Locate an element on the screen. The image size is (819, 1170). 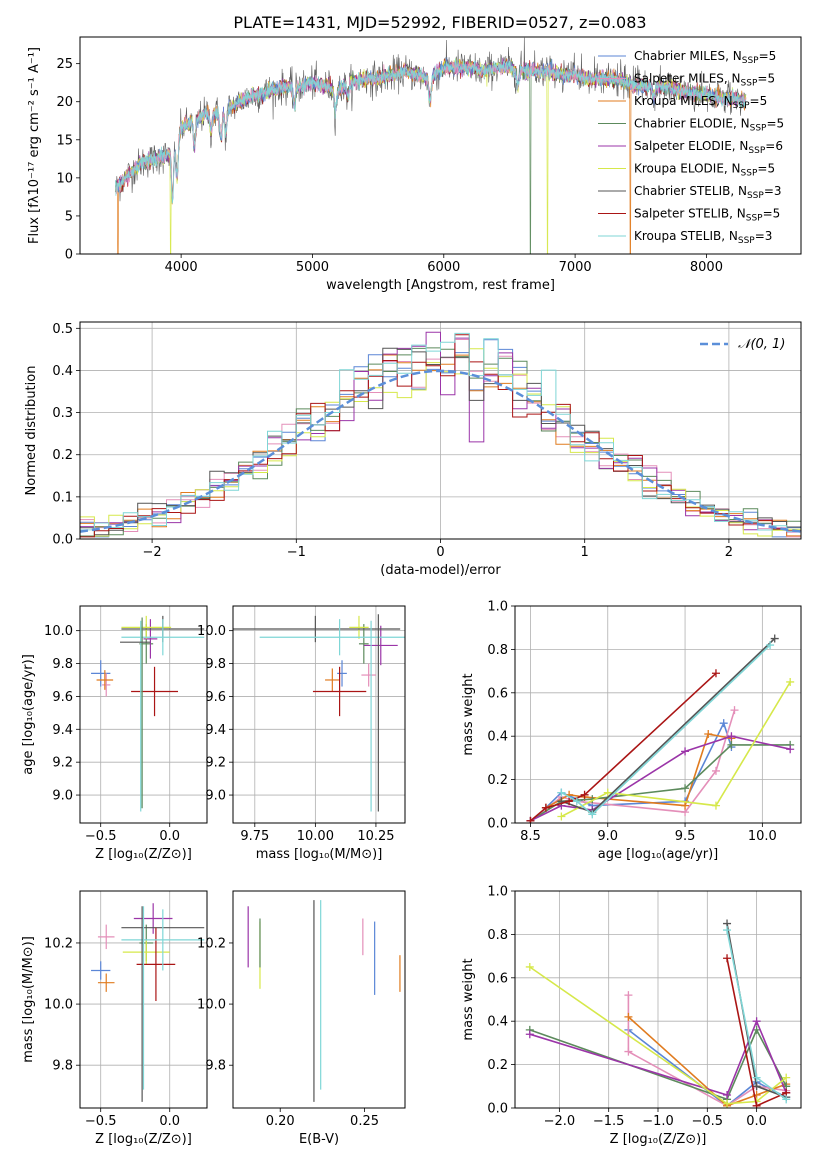
x-tick-label: −1.5 is located at coordinates (609, 1121).